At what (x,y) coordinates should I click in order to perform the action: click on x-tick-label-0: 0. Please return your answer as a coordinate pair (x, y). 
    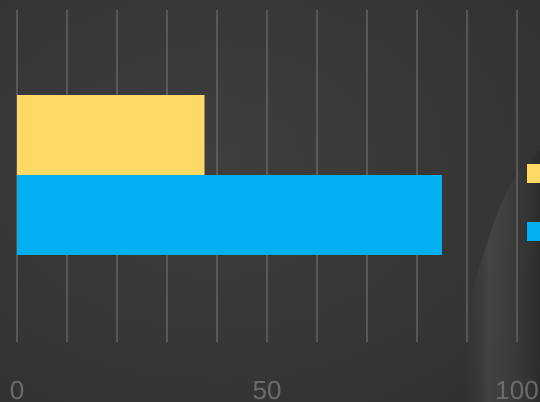
    Looking at the image, I should click on (17, 388).